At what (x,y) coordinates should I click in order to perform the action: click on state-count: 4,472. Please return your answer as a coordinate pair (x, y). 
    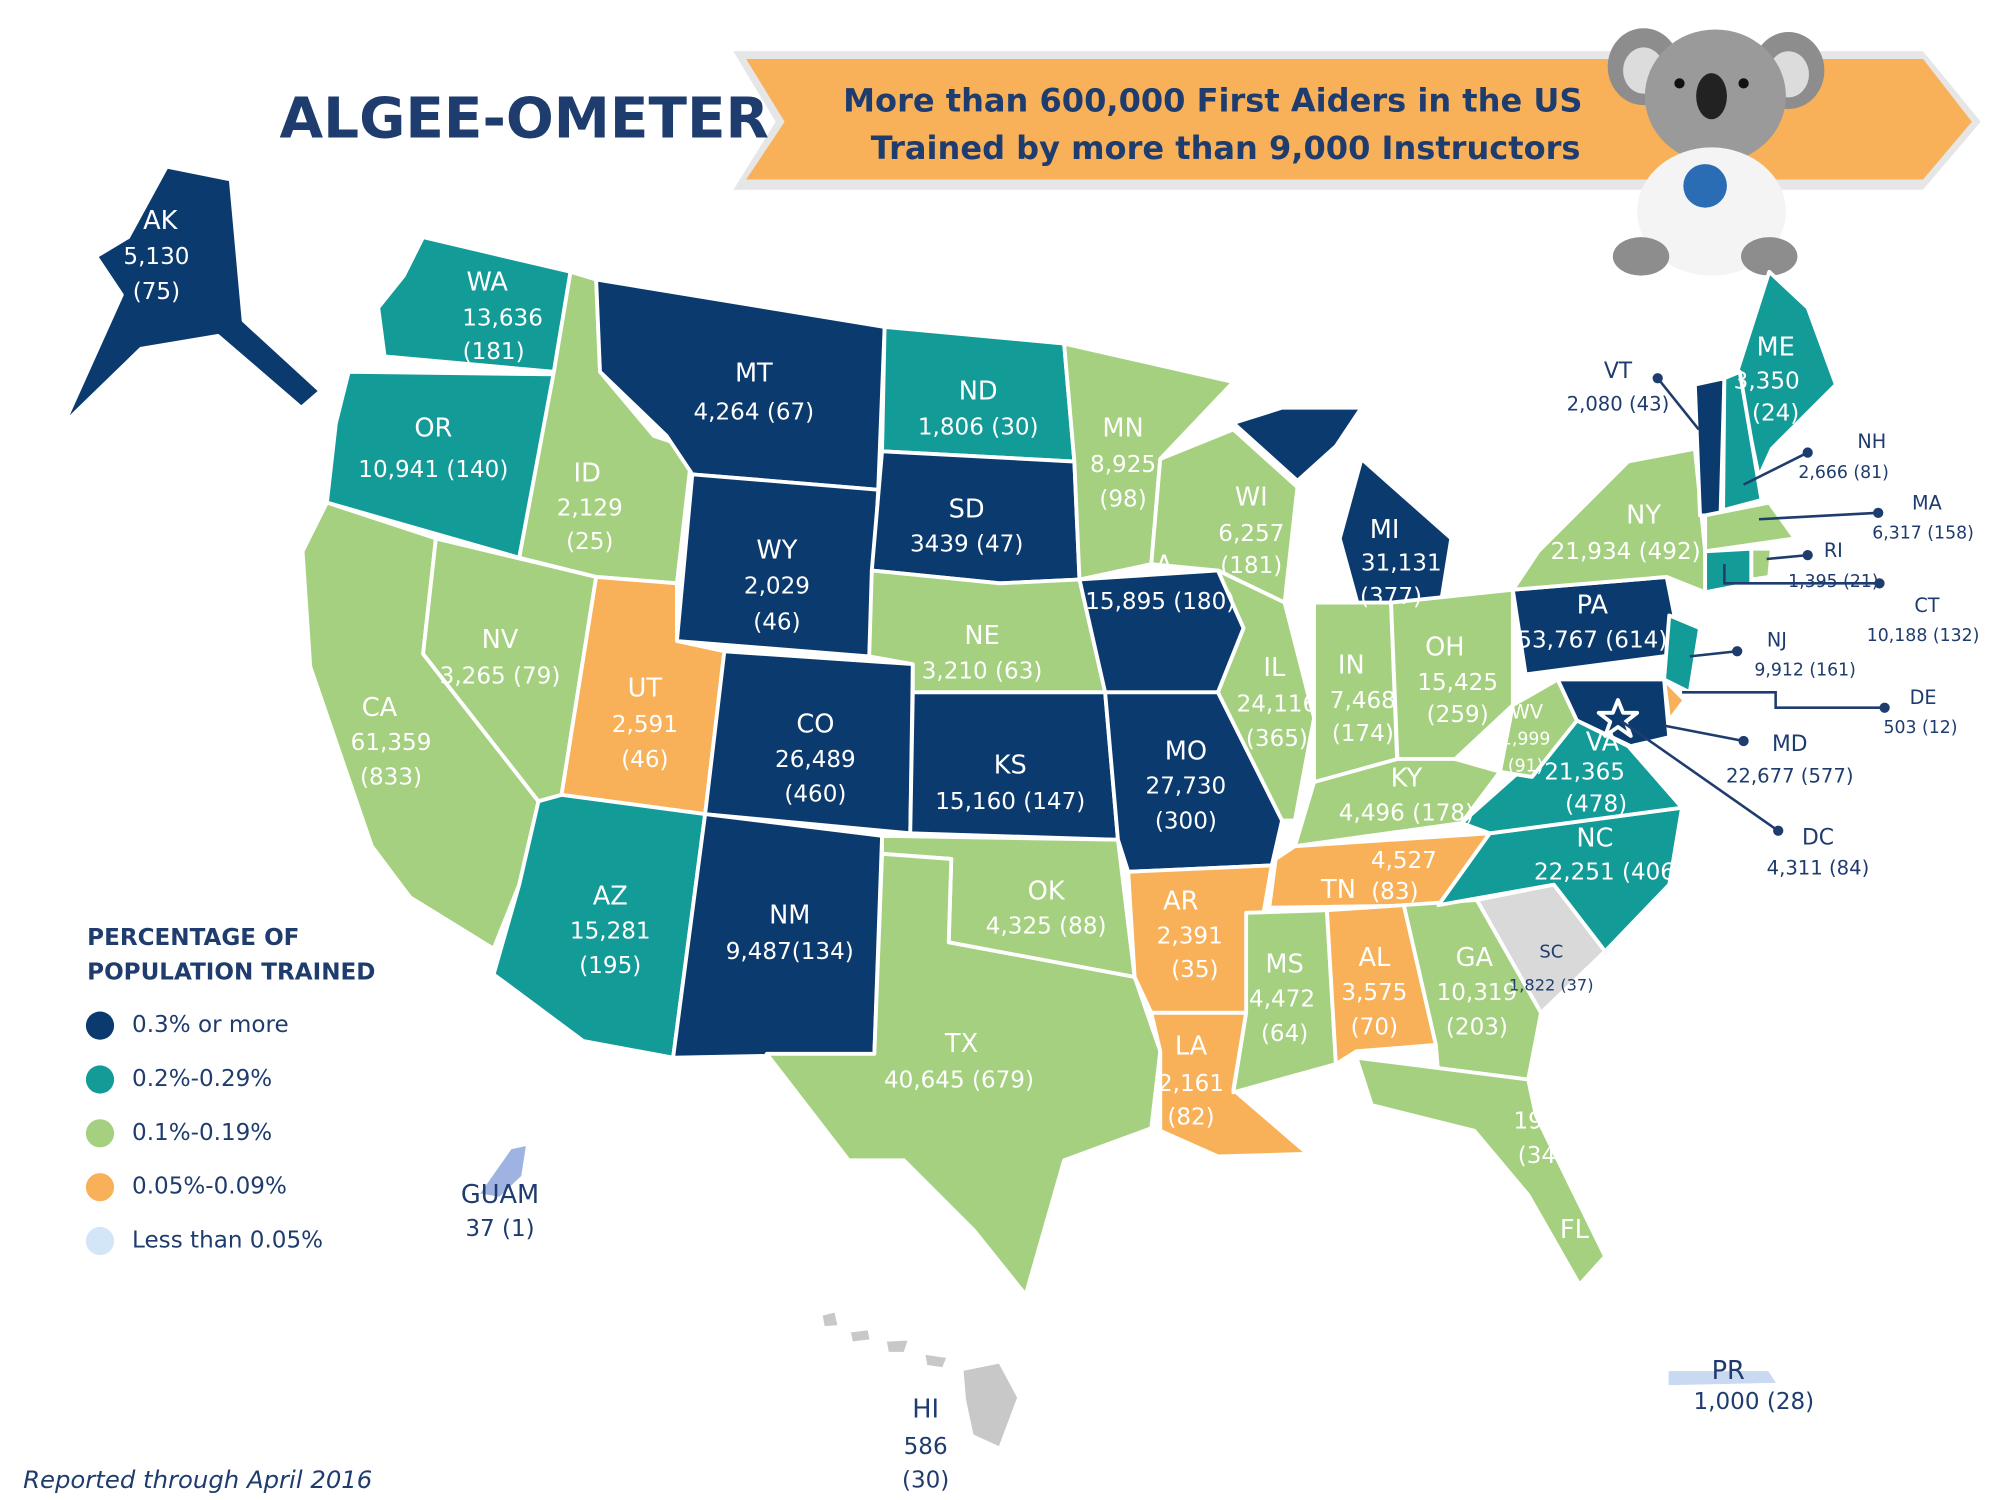
    Looking at the image, I should click on (1282, 1000).